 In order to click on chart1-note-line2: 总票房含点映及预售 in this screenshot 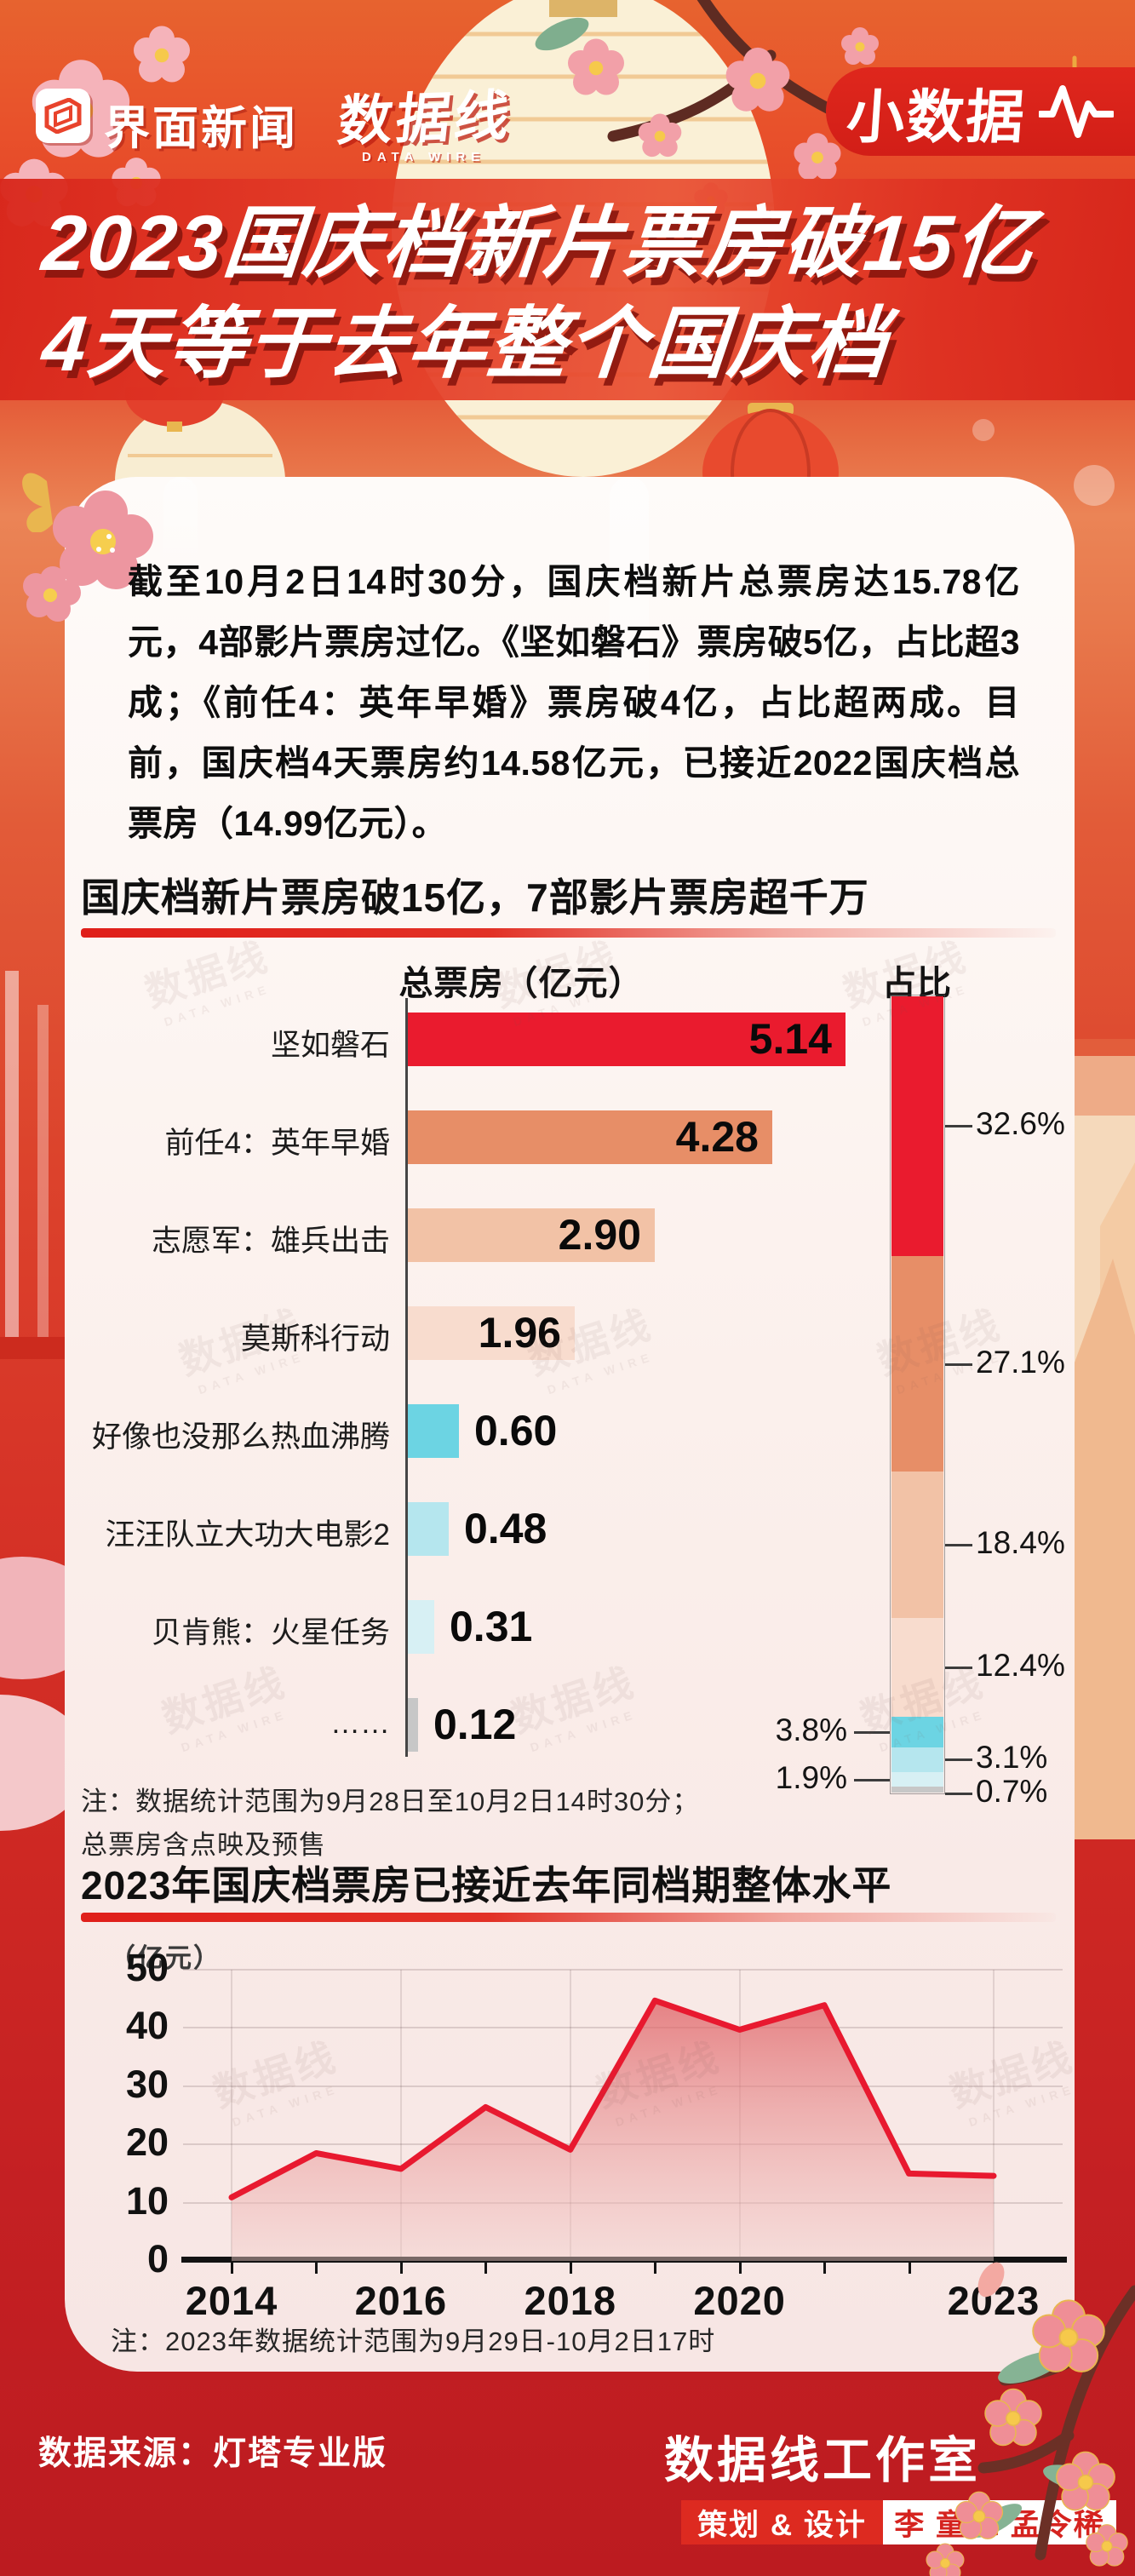, I will do `click(204, 1845)`.